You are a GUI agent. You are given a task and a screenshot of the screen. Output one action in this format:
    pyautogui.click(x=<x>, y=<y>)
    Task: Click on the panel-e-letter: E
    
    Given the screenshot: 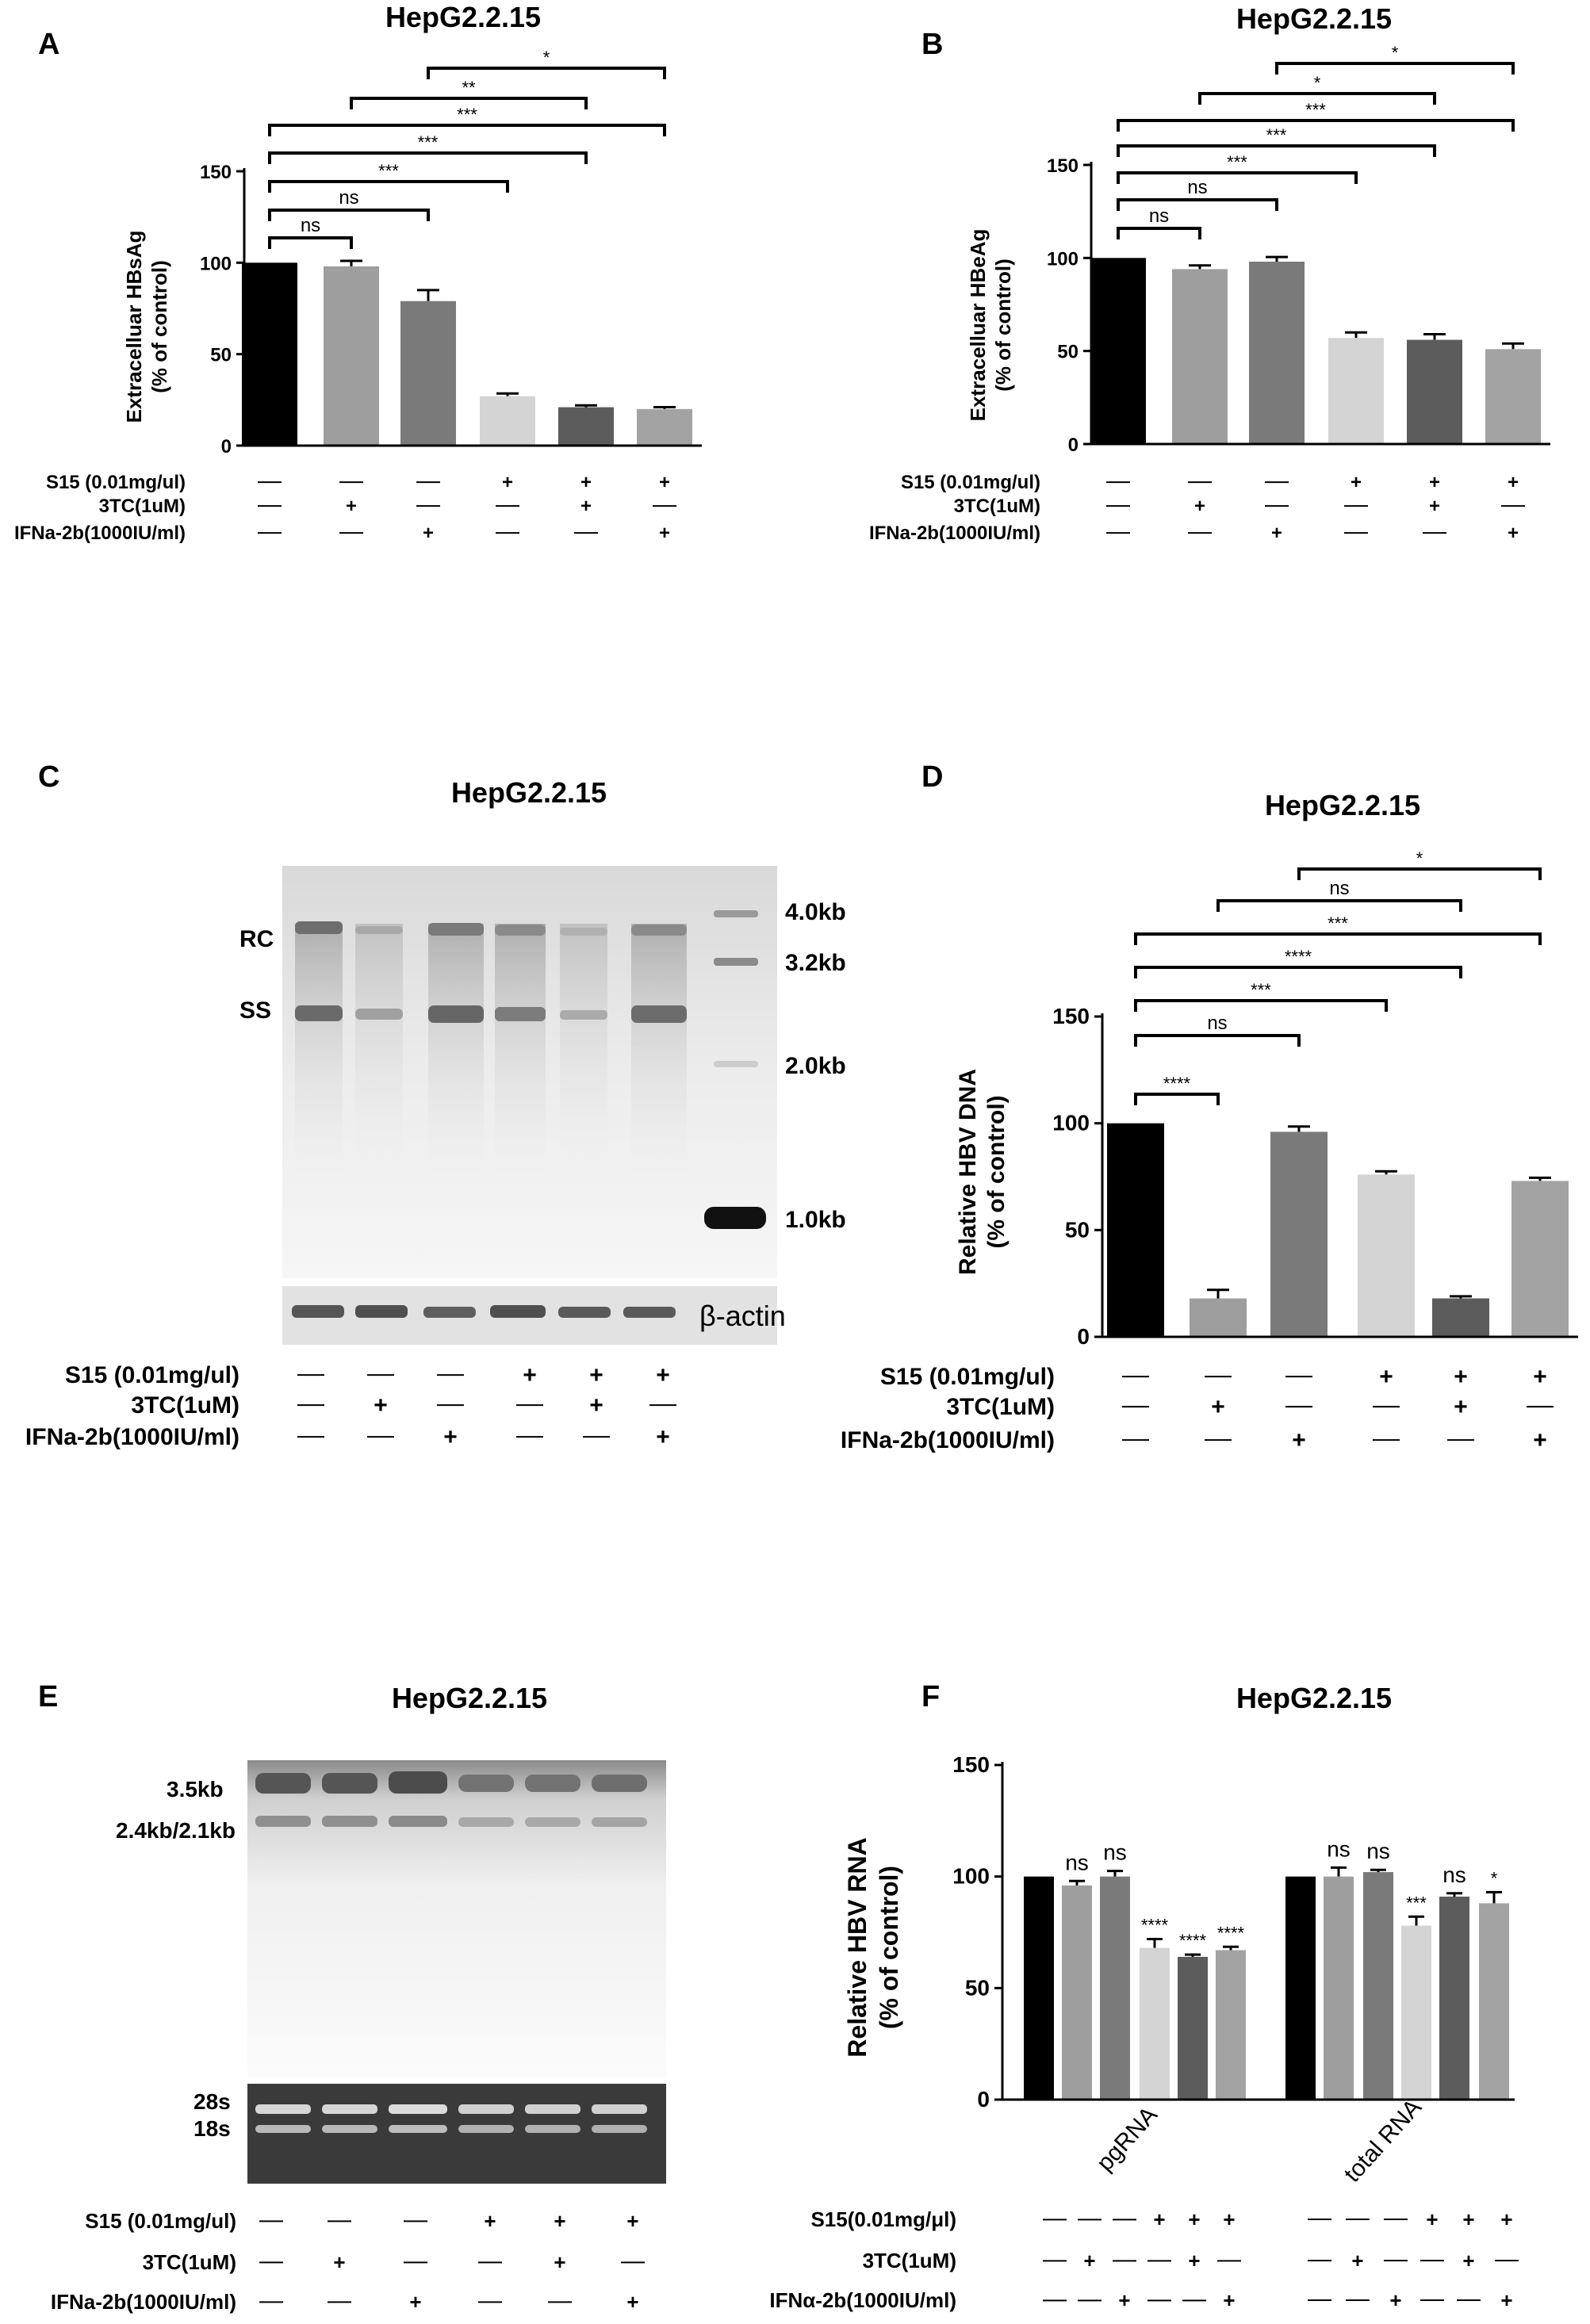 What is the action you would take?
    pyautogui.click(x=48, y=1697)
    